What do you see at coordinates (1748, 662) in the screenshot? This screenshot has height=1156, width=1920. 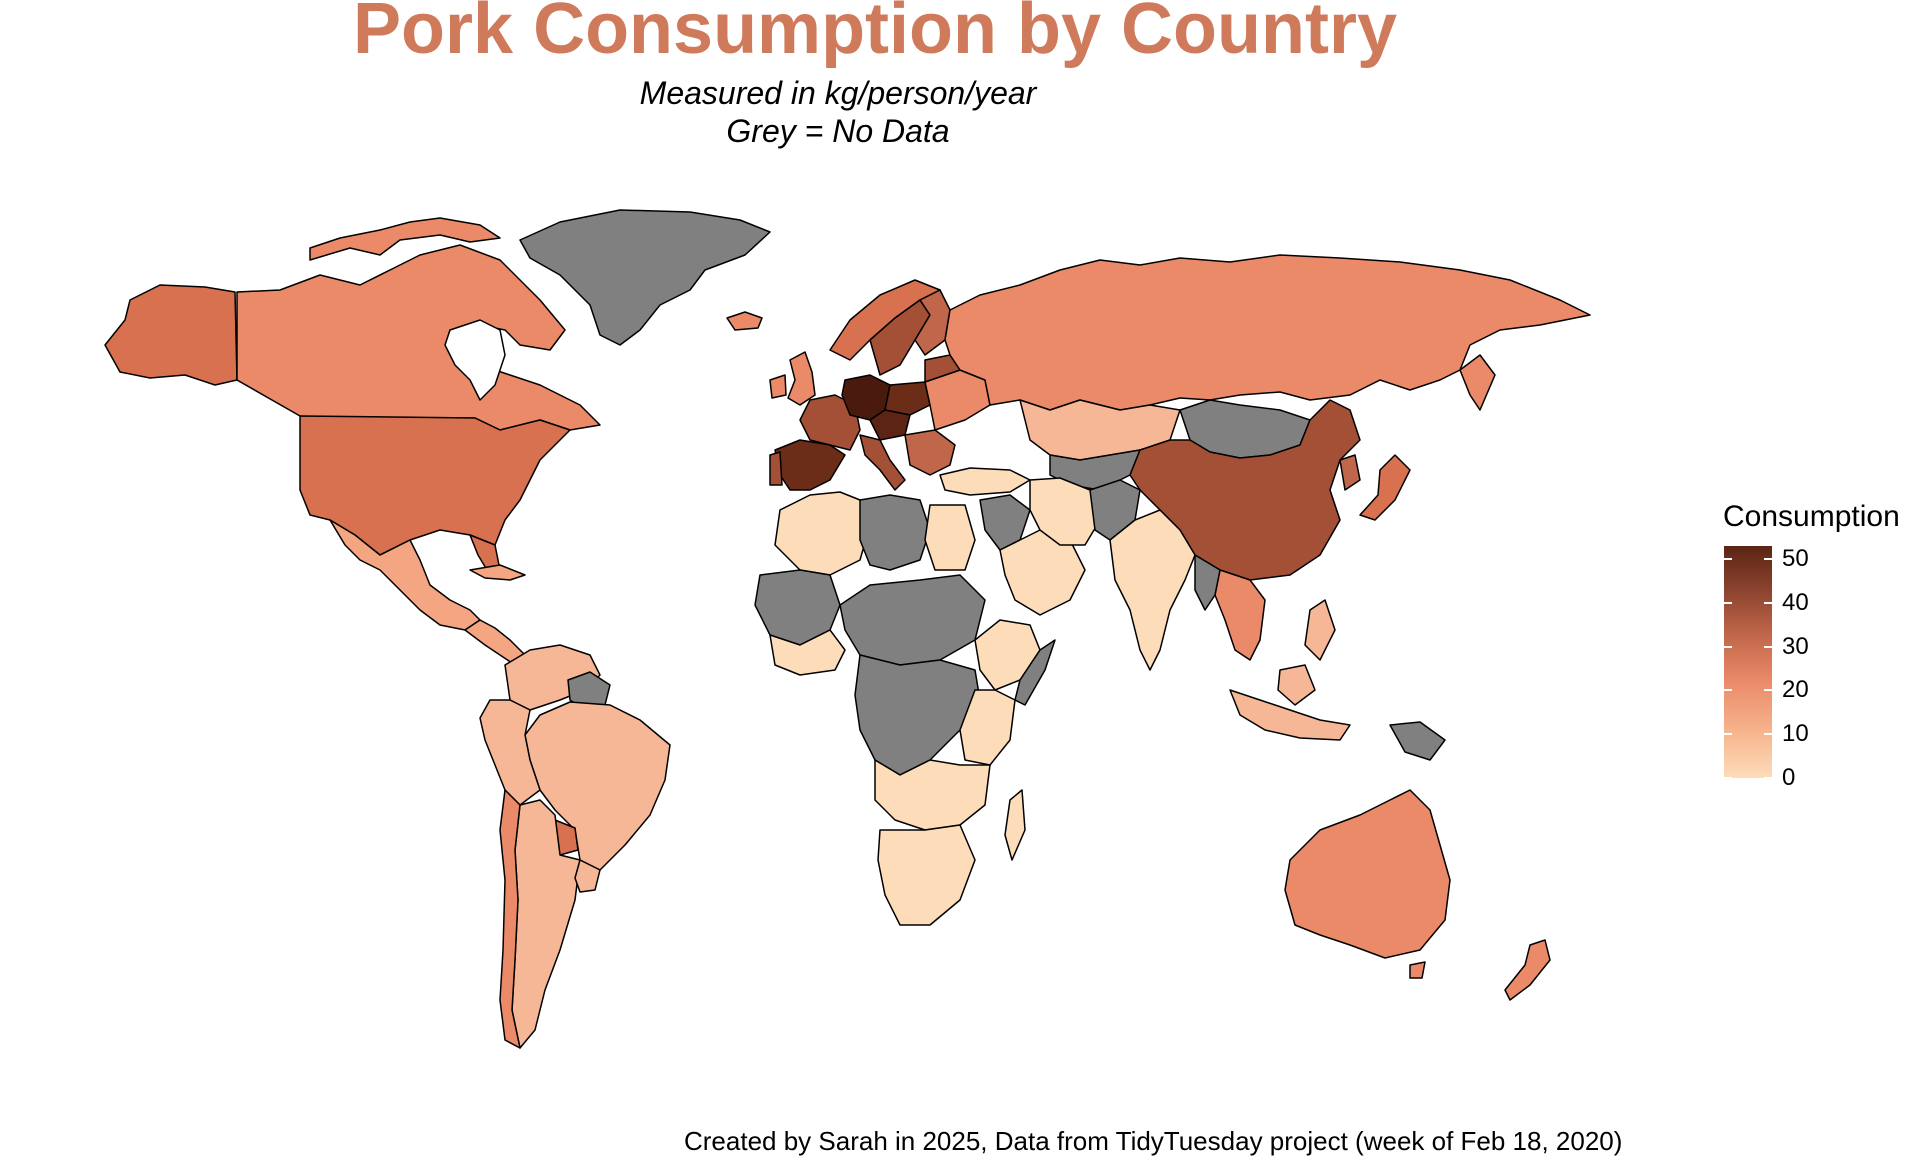 I see `legend-color-bar` at bounding box center [1748, 662].